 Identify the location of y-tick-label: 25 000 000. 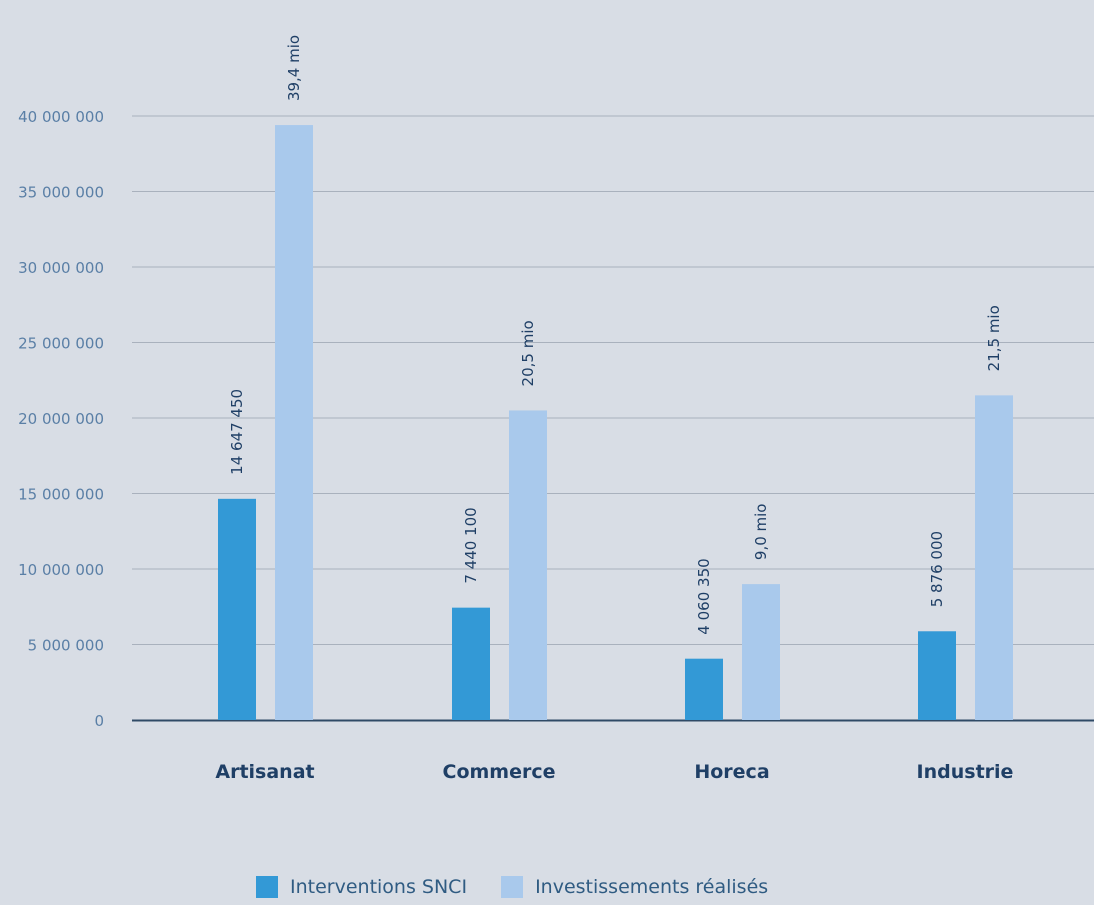
(61, 344).